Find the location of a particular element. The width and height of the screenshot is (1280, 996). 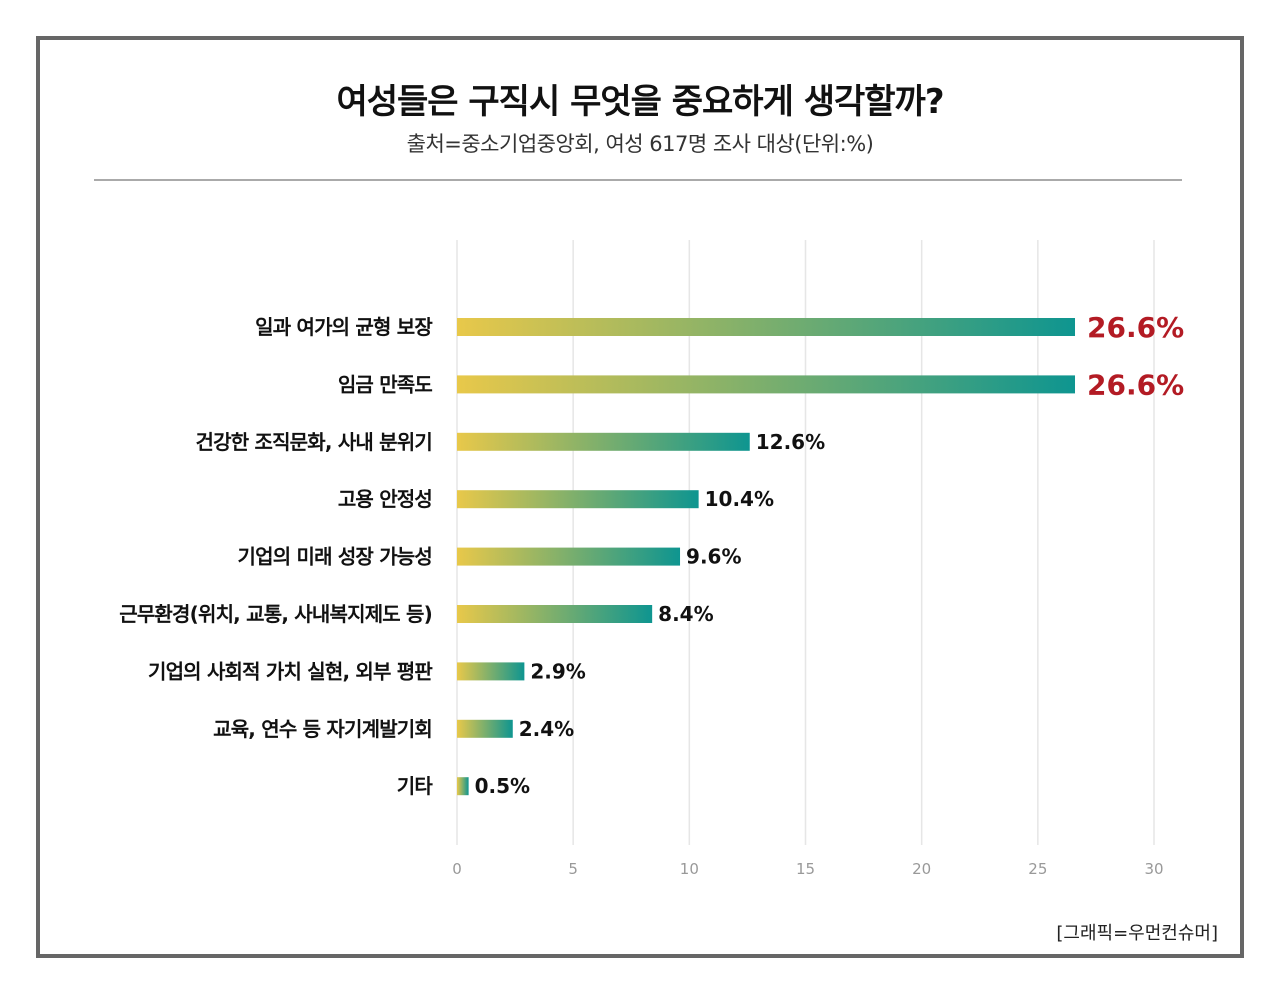

category-label: 기업의 미래 성장 가능성 is located at coordinates (335, 557).